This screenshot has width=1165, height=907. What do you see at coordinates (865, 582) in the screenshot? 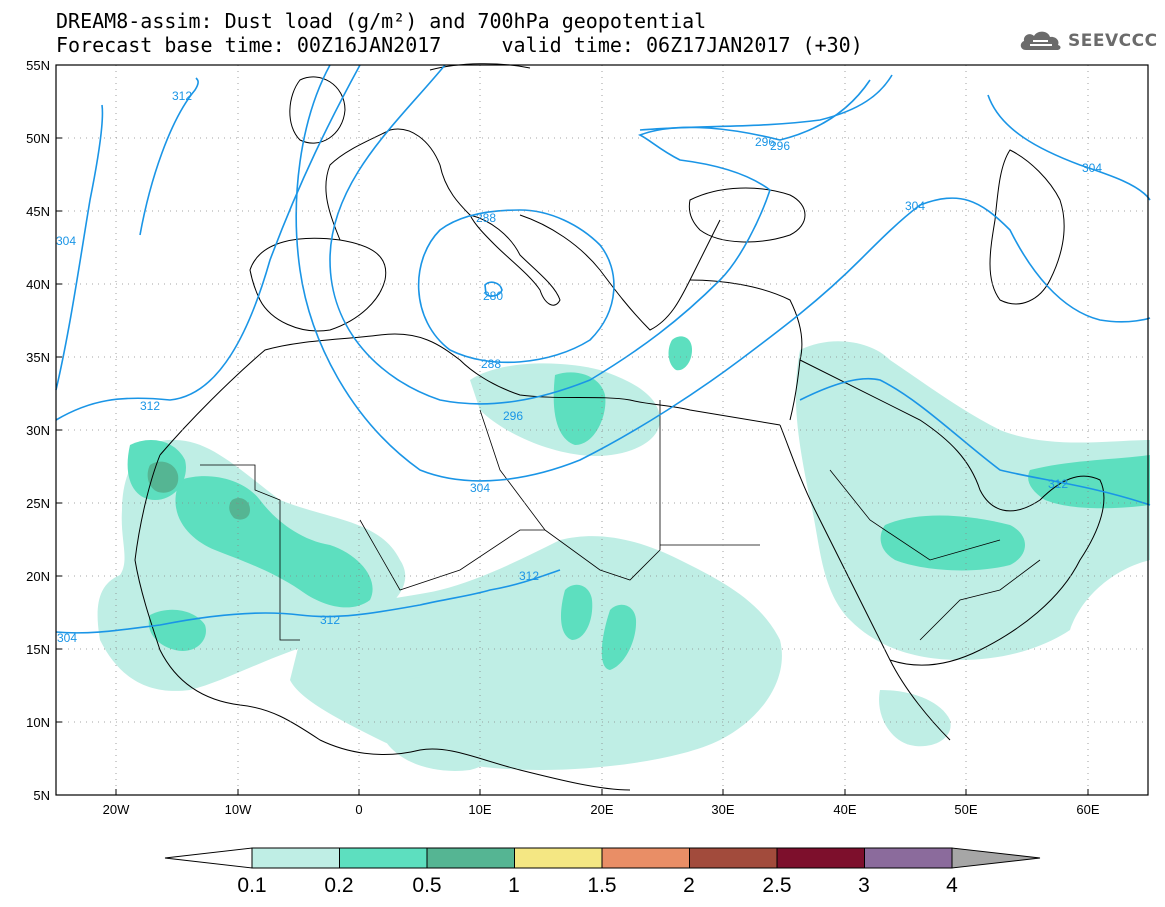
I see `coast-red-sea` at bounding box center [865, 582].